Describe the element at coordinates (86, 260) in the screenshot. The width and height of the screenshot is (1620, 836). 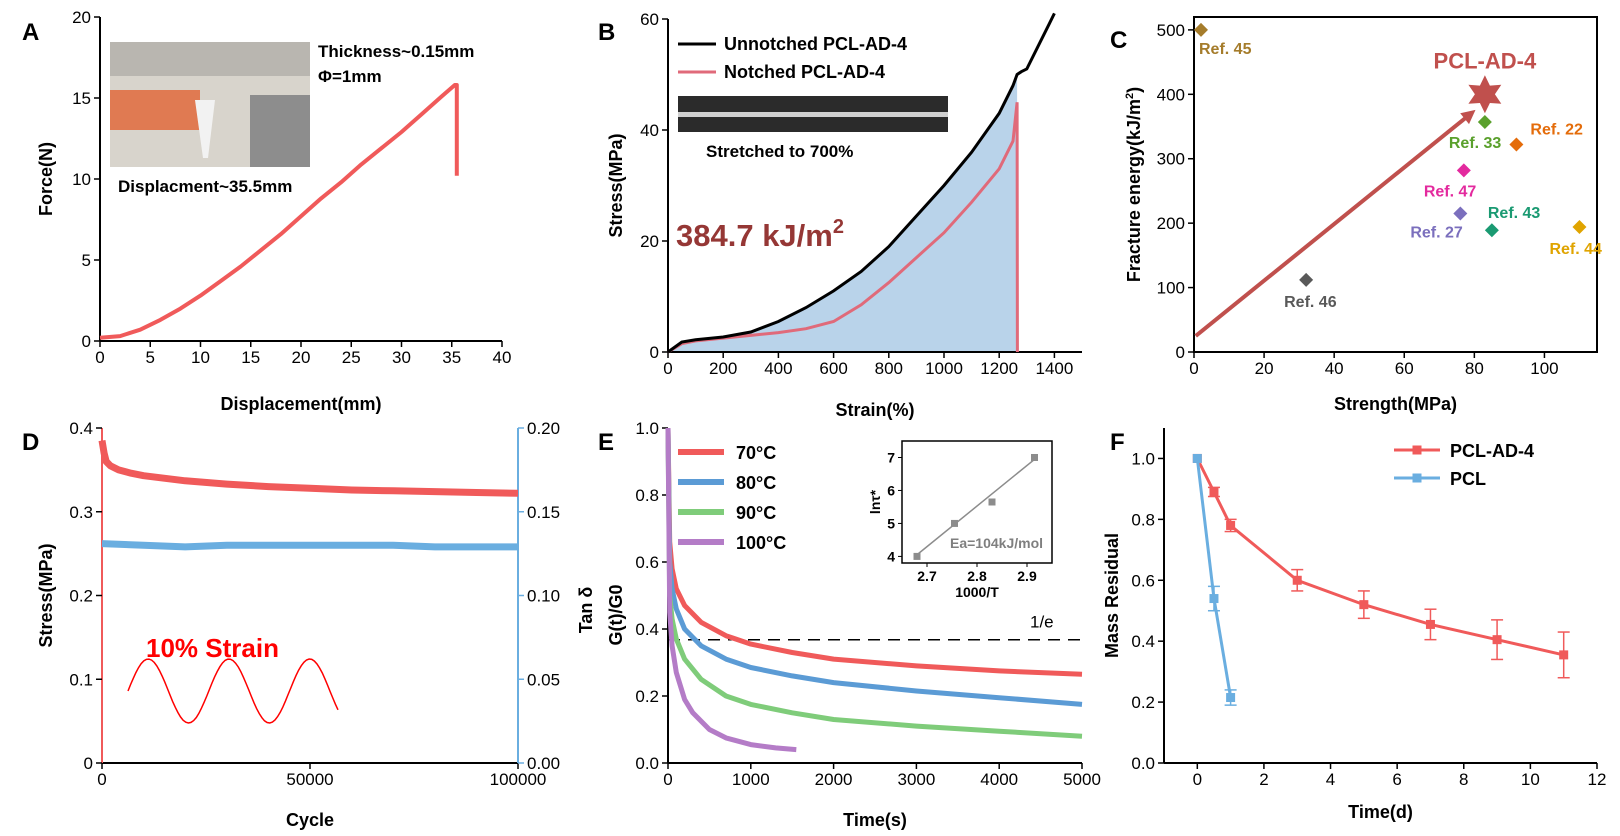
I see `panel-a-ytick-label: 5` at that location.